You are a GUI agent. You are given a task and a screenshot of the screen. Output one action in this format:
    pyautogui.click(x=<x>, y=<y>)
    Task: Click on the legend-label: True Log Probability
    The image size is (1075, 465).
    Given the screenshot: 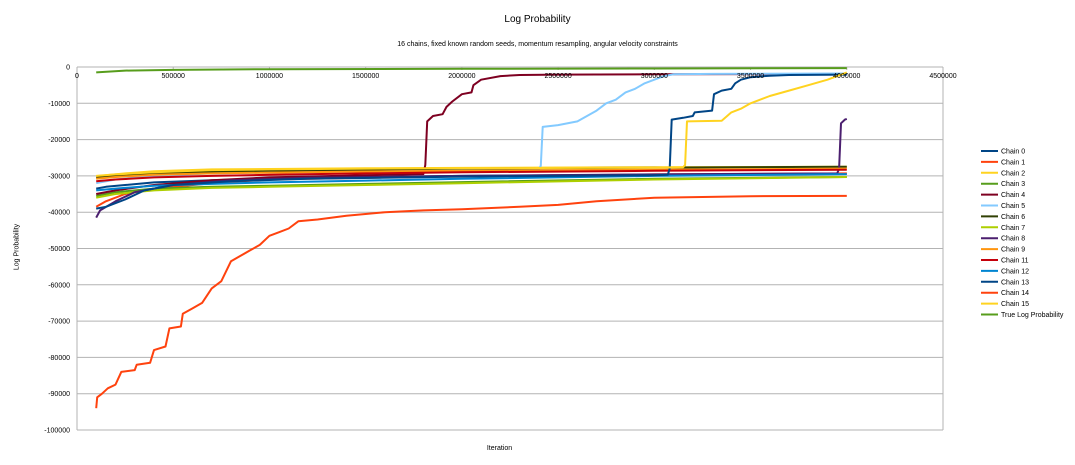 What is the action you would take?
    pyautogui.click(x=1032, y=315)
    